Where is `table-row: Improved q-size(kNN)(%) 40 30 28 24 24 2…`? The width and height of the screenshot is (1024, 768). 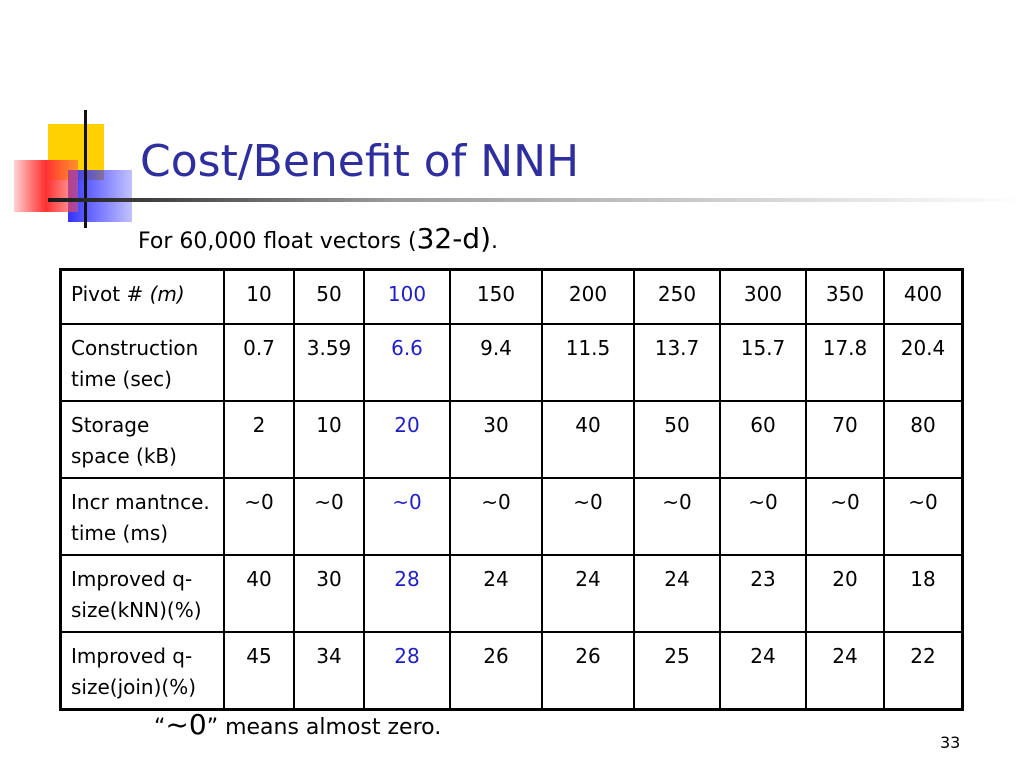 table-row: Improved q-size(kNN)(%) 40 30 28 24 24 2… is located at coordinates (511, 593).